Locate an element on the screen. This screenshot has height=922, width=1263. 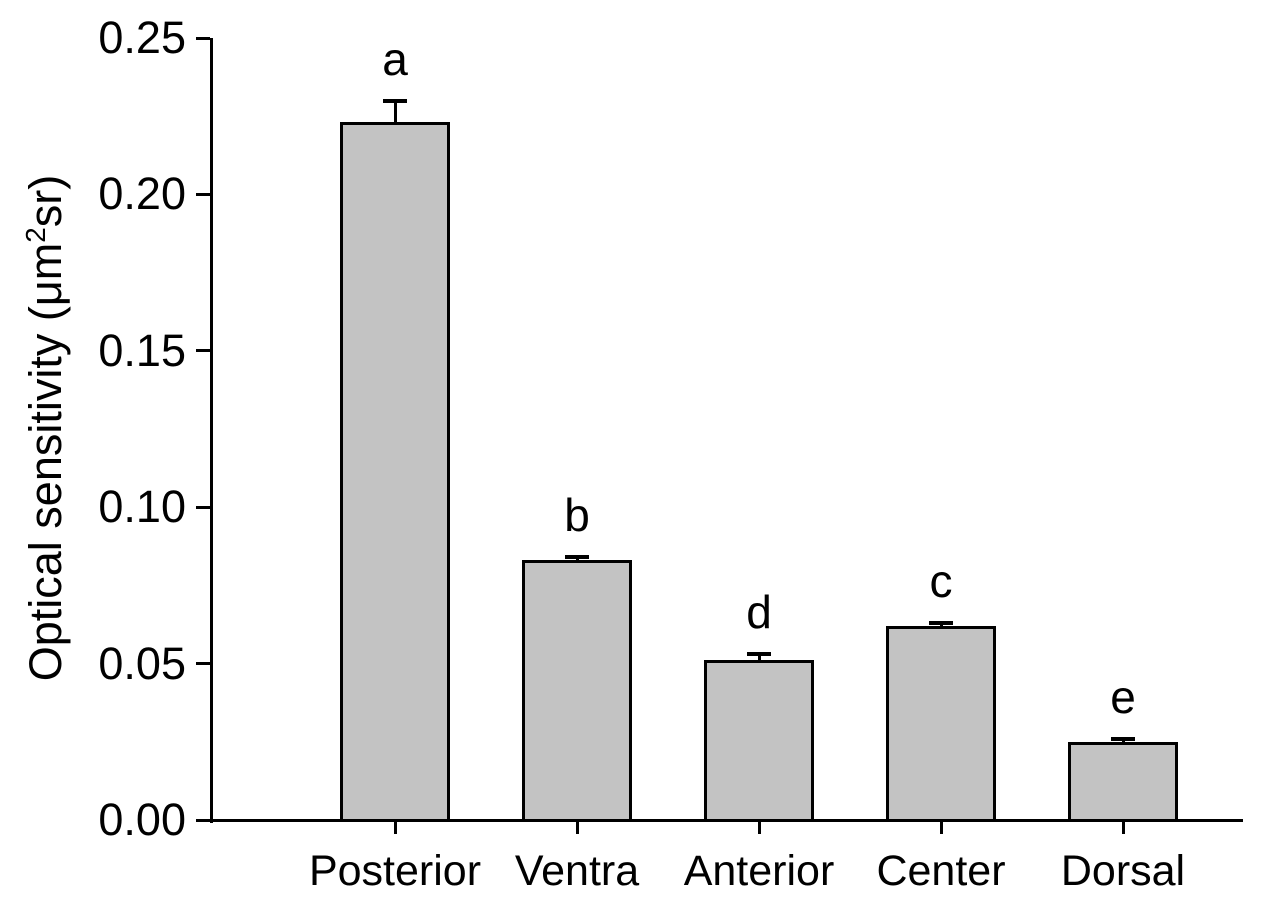
y-tick-label: 0.25 is located at coordinates (142, 37).